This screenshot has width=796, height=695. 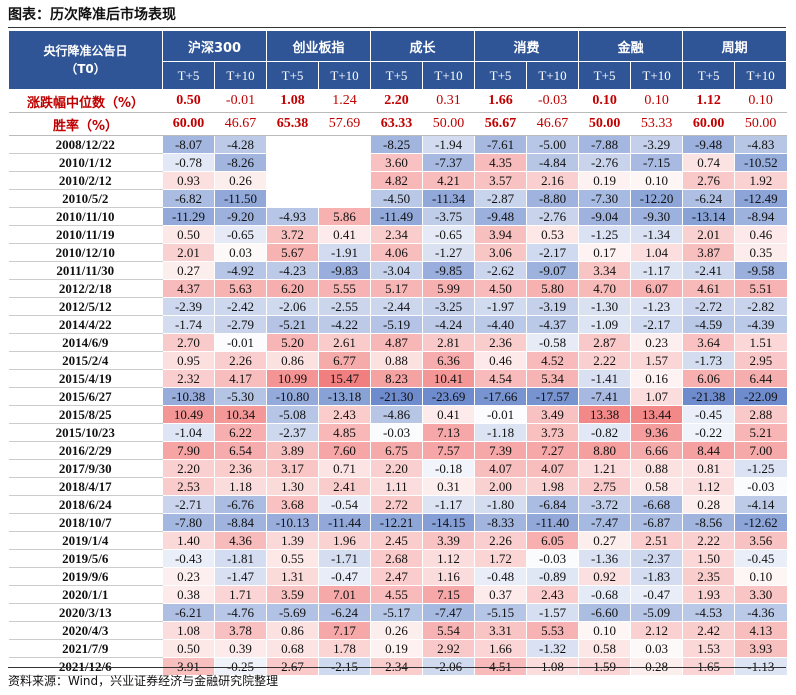 What do you see at coordinates (292, 432) in the screenshot?
I see `value-cell: -2.37` at bounding box center [292, 432].